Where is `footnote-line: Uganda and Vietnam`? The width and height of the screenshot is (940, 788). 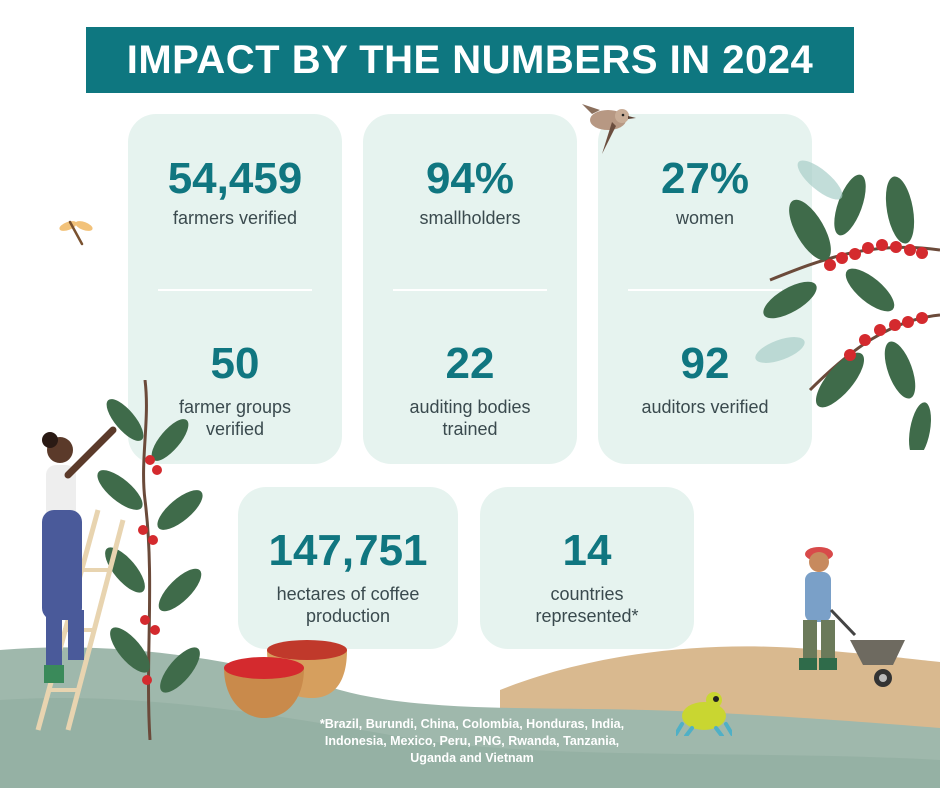 footnote-line: Uganda and Vietnam is located at coordinates (472, 758).